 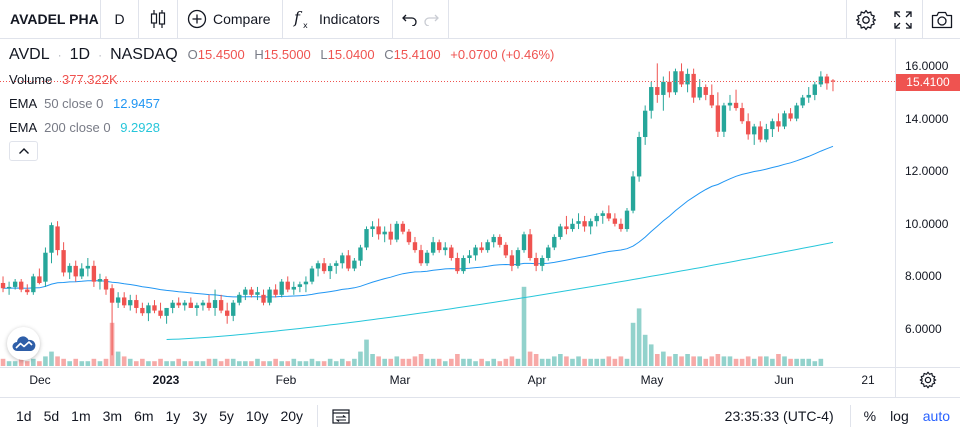 What do you see at coordinates (226, 415) in the screenshot?
I see `range-button-5y: 5y` at bounding box center [226, 415].